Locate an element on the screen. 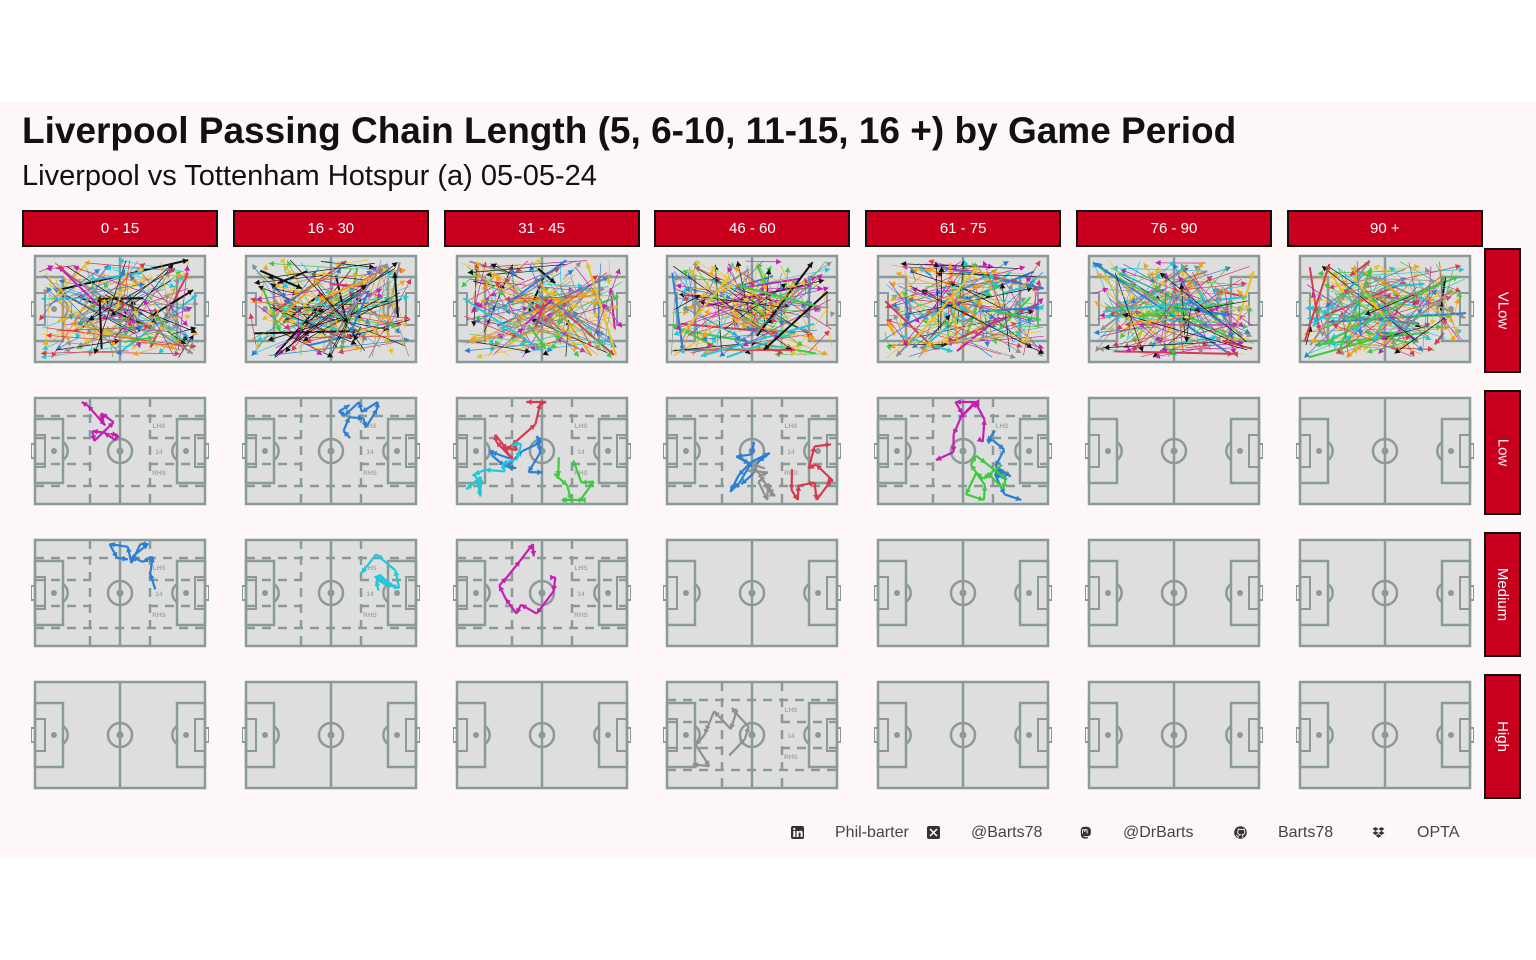  zone-label: RHS is located at coordinates (792, 757).